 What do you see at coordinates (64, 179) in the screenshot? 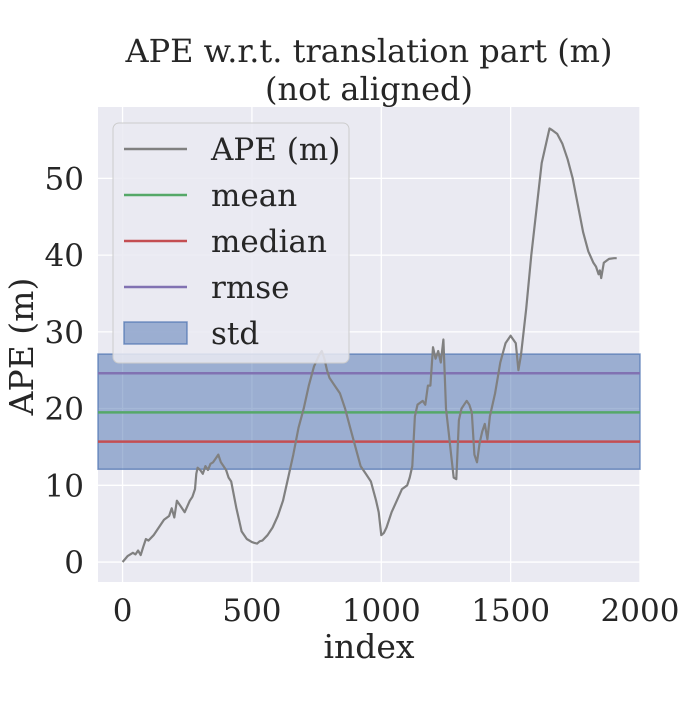
I see `y-tick-label: 50` at bounding box center [64, 179].